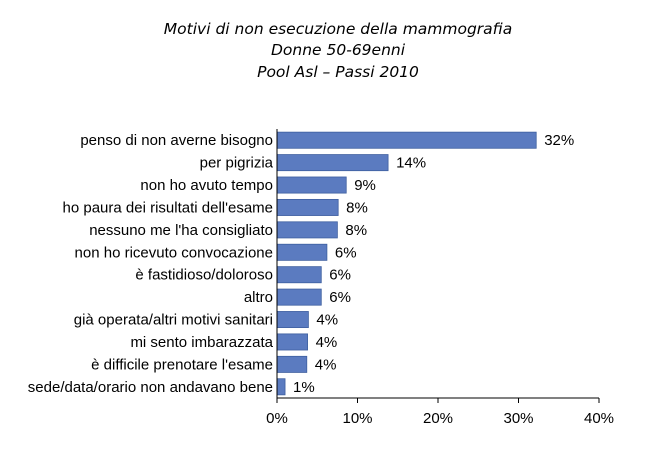 The width and height of the screenshot is (660, 452). What do you see at coordinates (168, 207) in the screenshot?
I see `category-label: ho paura dei risultati dell'esame` at bounding box center [168, 207].